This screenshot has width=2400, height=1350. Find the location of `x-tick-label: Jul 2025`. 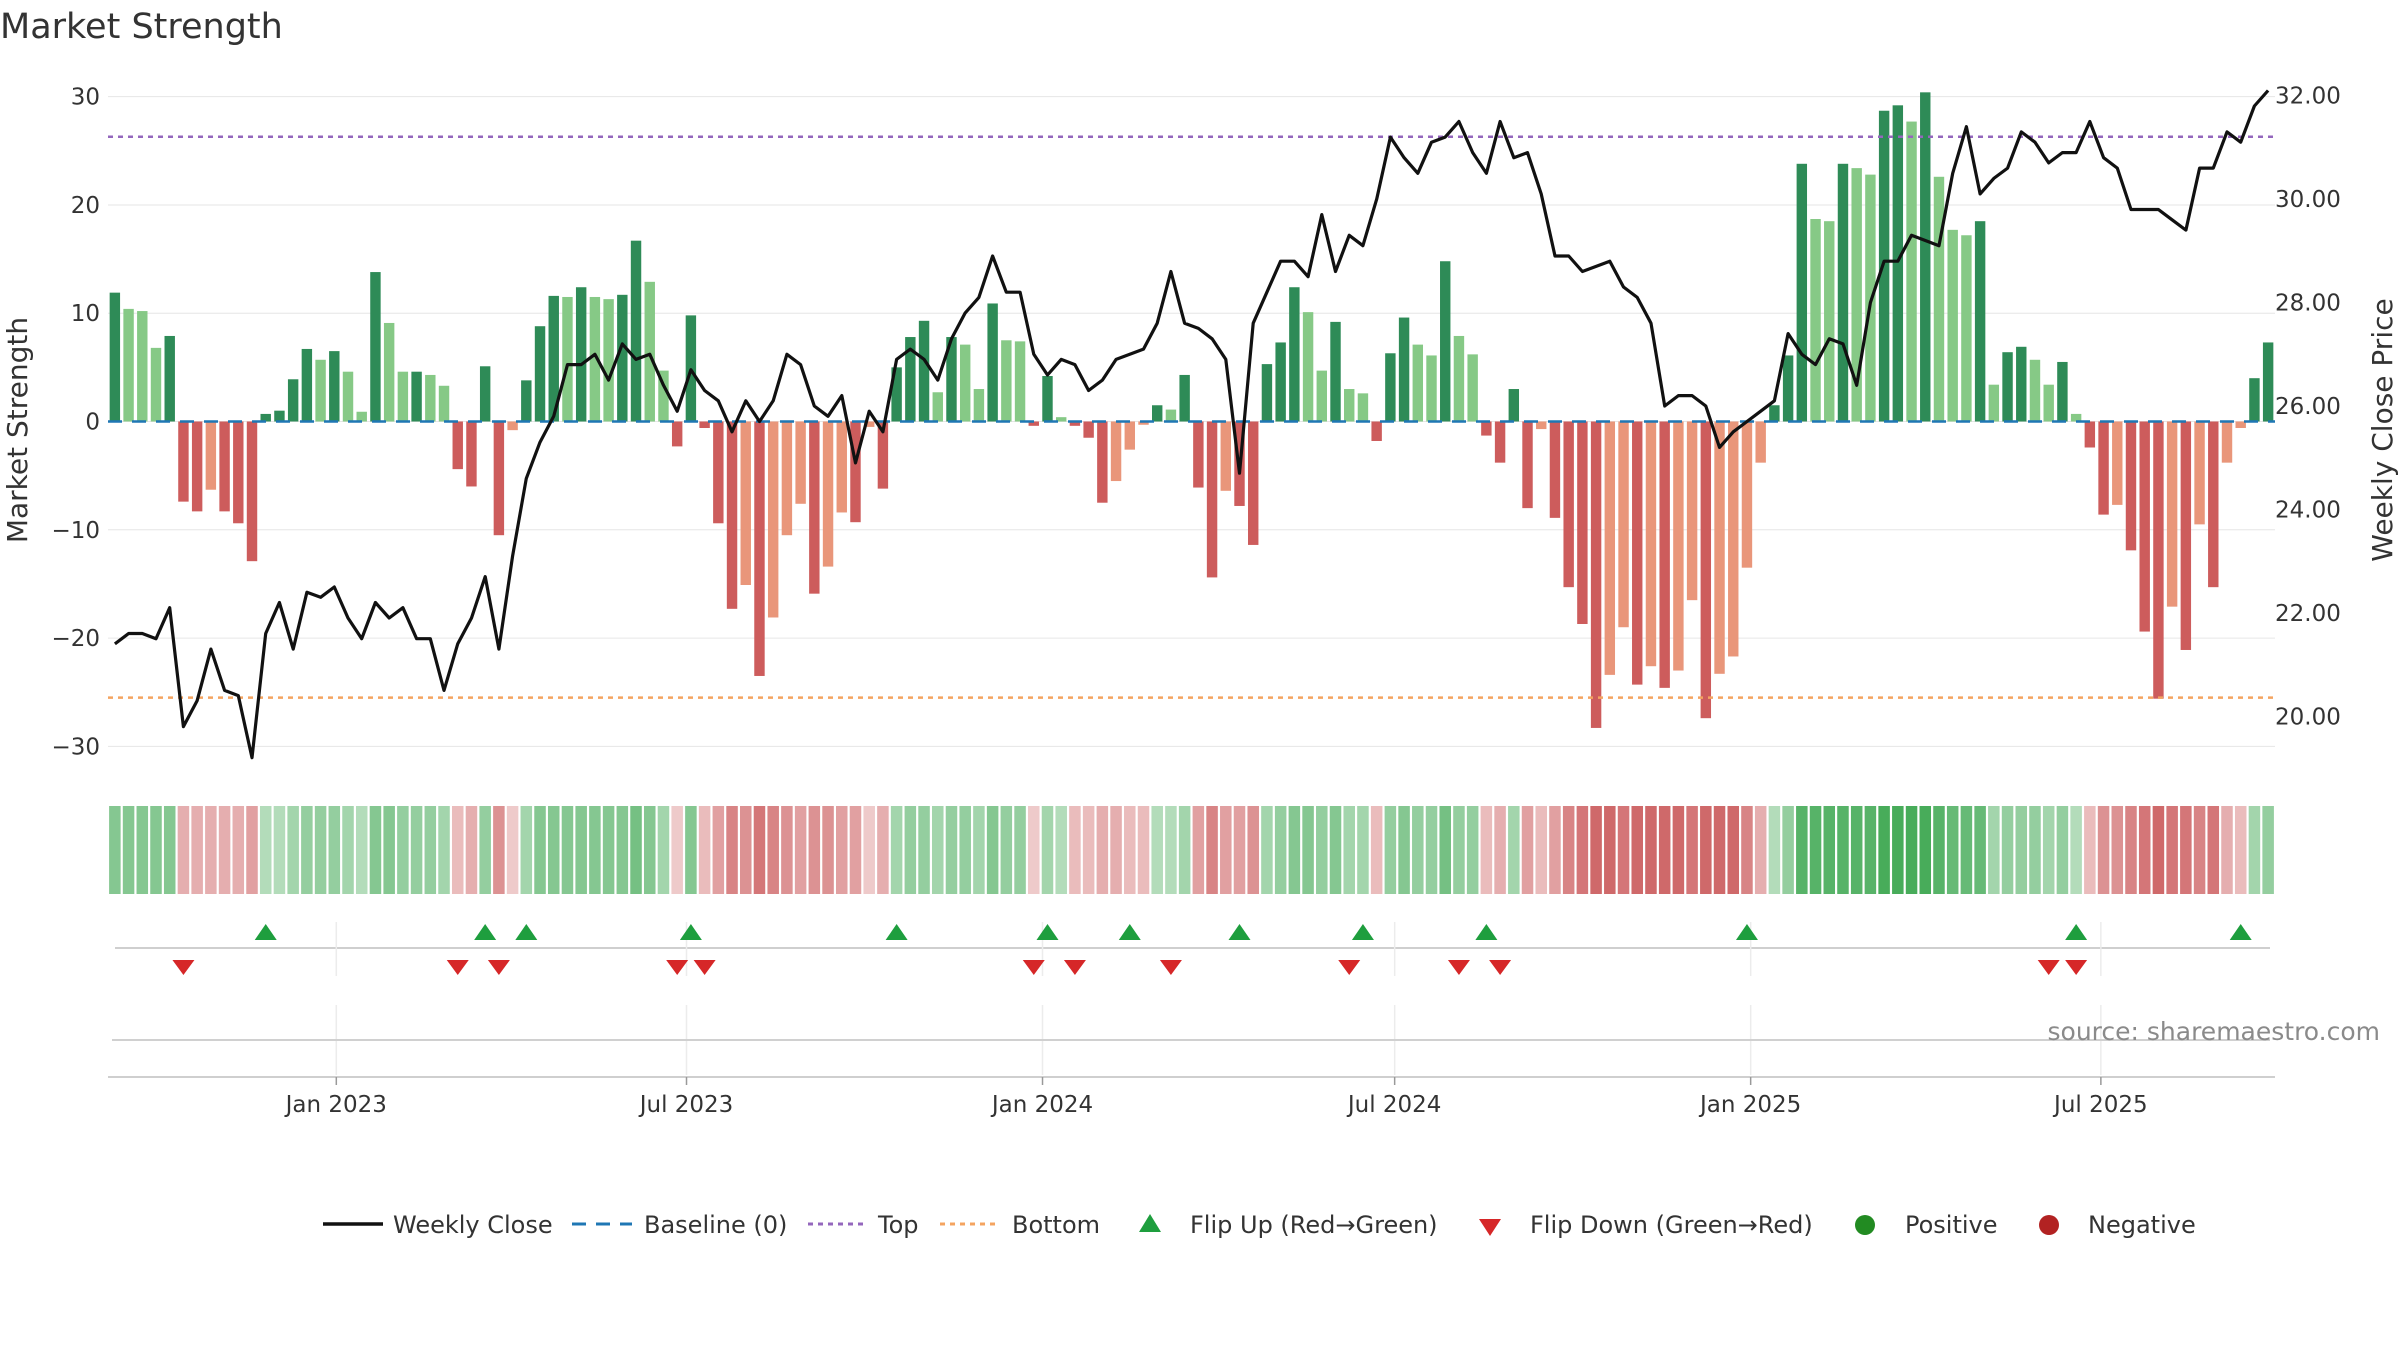

x-tick-label: Jul 2025 is located at coordinates (2100, 1105).